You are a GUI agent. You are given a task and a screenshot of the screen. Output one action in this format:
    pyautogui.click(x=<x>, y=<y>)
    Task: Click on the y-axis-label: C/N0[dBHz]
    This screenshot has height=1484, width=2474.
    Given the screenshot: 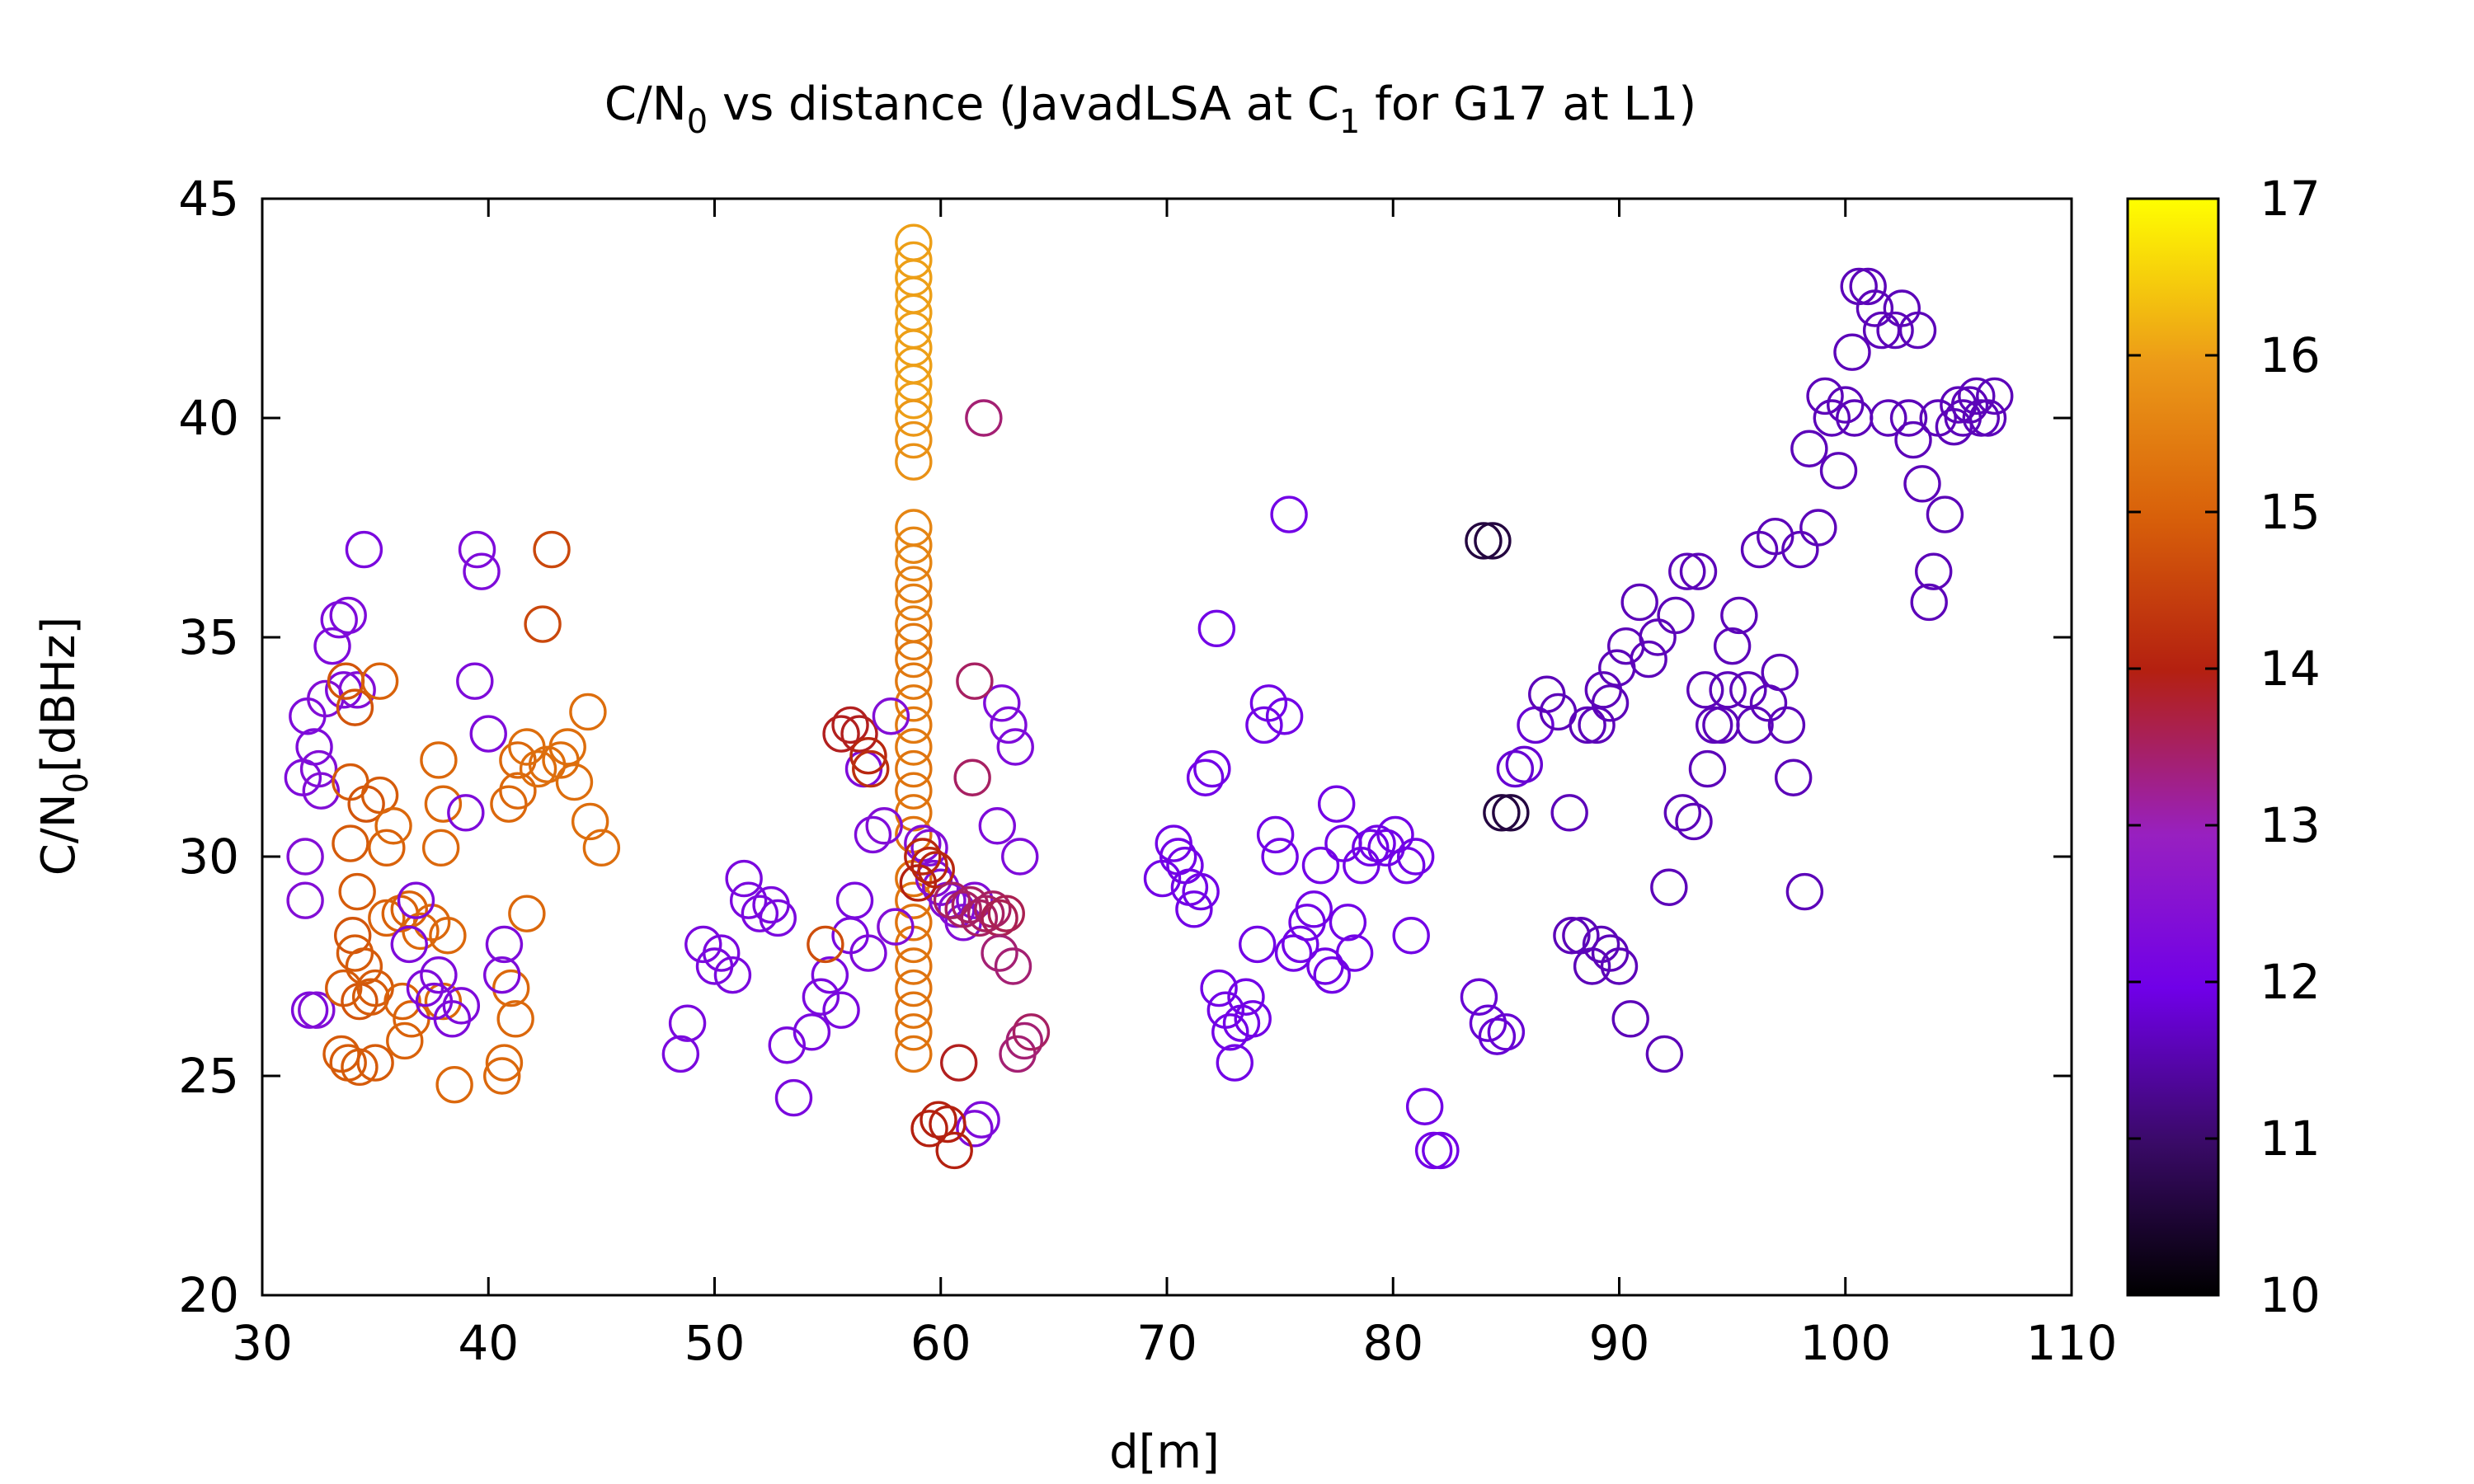 What is the action you would take?
    pyautogui.click(x=64, y=746)
    